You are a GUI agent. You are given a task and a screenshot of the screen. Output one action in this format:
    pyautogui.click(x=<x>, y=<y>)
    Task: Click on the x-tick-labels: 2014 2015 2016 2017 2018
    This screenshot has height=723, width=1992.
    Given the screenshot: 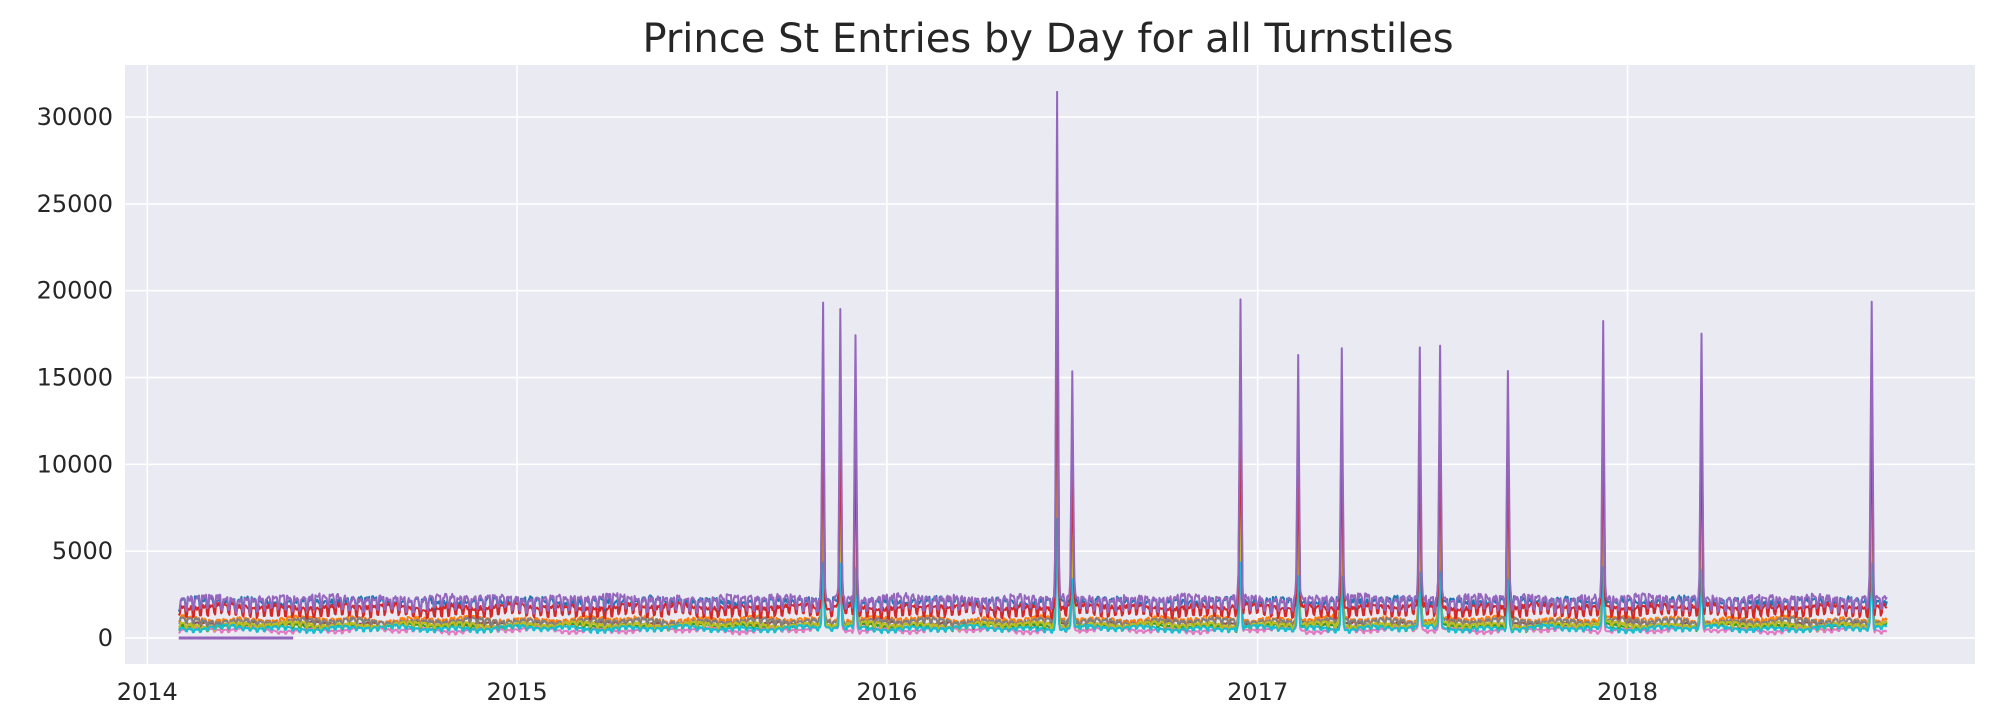 What is the action you would take?
    pyautogui.click(x=887, y=692)
    